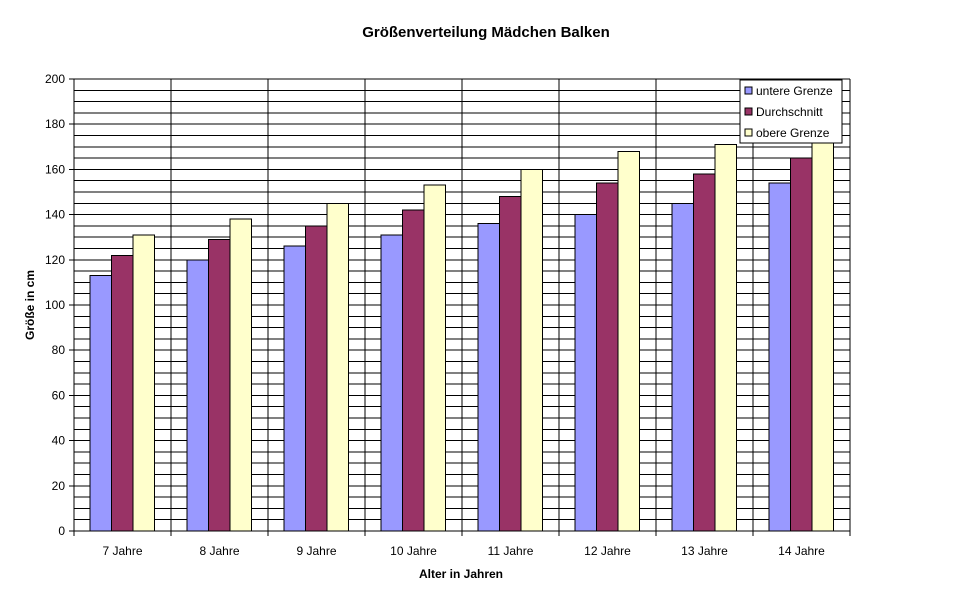 The width and height of the screenshot is (972, 602). I want to click on legend: untere Grenze Durchschnitt obere Grenze, so click(791, 111).